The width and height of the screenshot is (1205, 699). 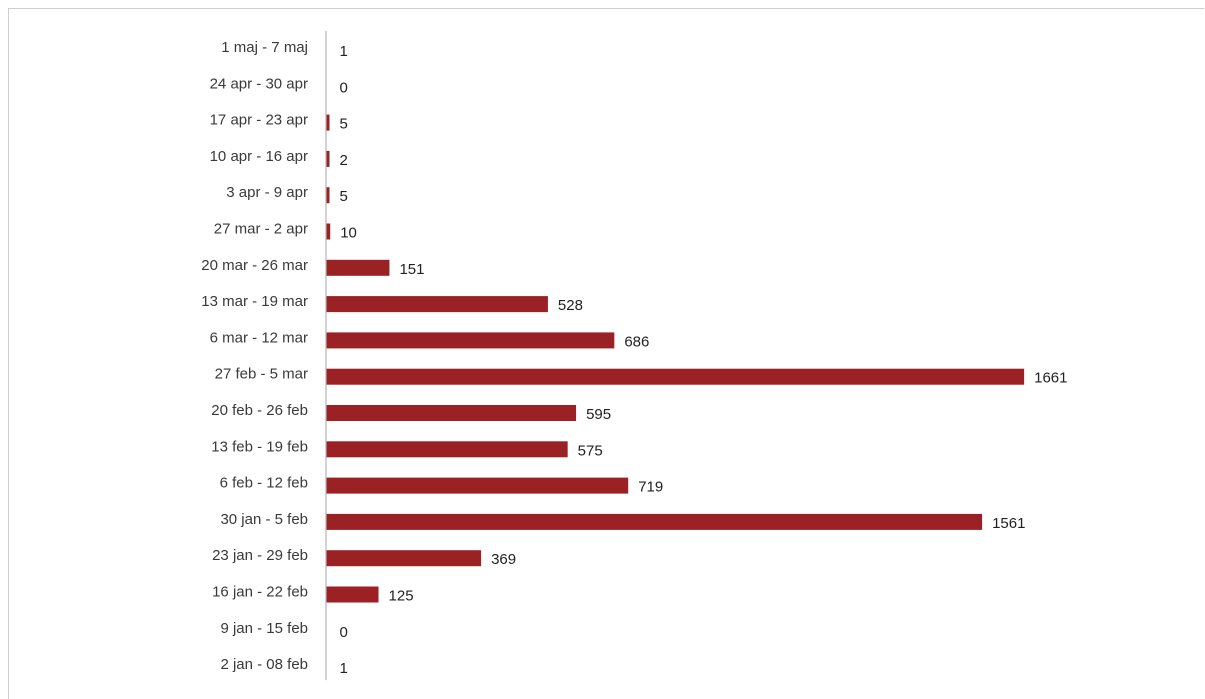 What do you see at coordinates (1008, 523) in the screenshot?
I see `value-label: 1561` at bounding box center [1008, 523].